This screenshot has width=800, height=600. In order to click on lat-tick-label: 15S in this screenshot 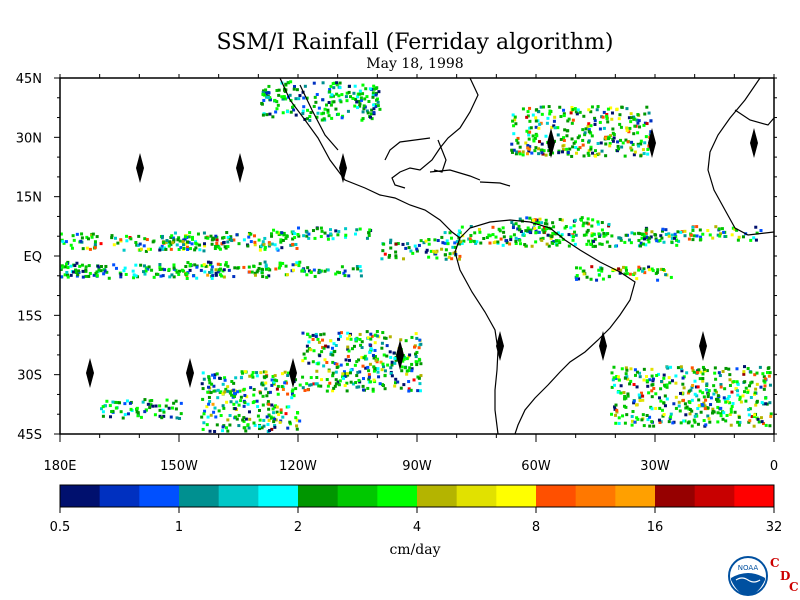, I will do `click(29, 316)`.